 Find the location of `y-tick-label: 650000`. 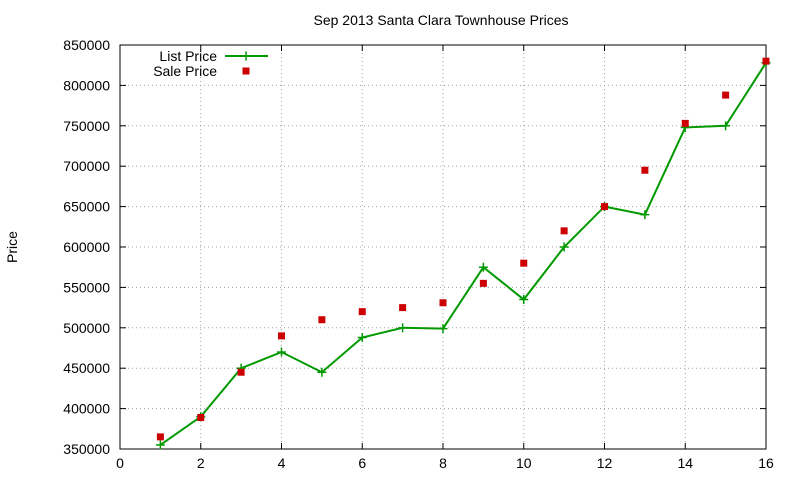

y-tick-label: 650000 is located at coordinates (86, 207).